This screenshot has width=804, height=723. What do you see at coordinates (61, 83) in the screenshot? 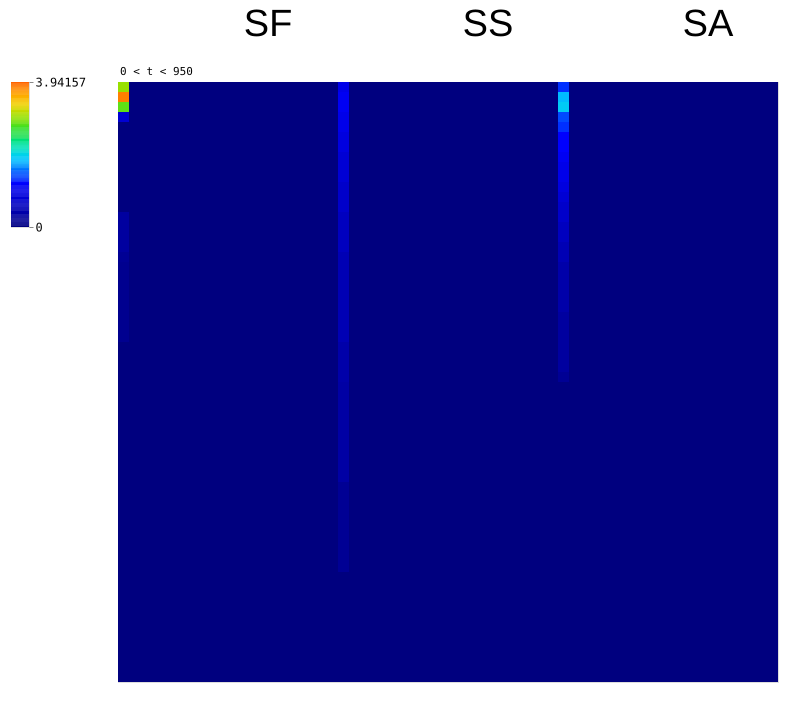
I see `color-bar-label: 3.94157` at bounding box center [61, 83].